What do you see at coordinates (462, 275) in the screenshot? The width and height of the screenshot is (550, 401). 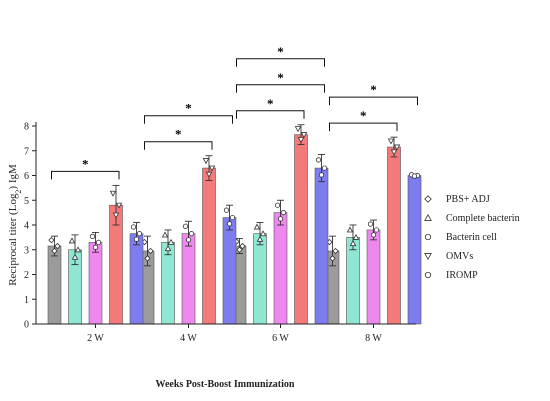 I see `legend-label: IROMP` at bounding box center [462, 275].